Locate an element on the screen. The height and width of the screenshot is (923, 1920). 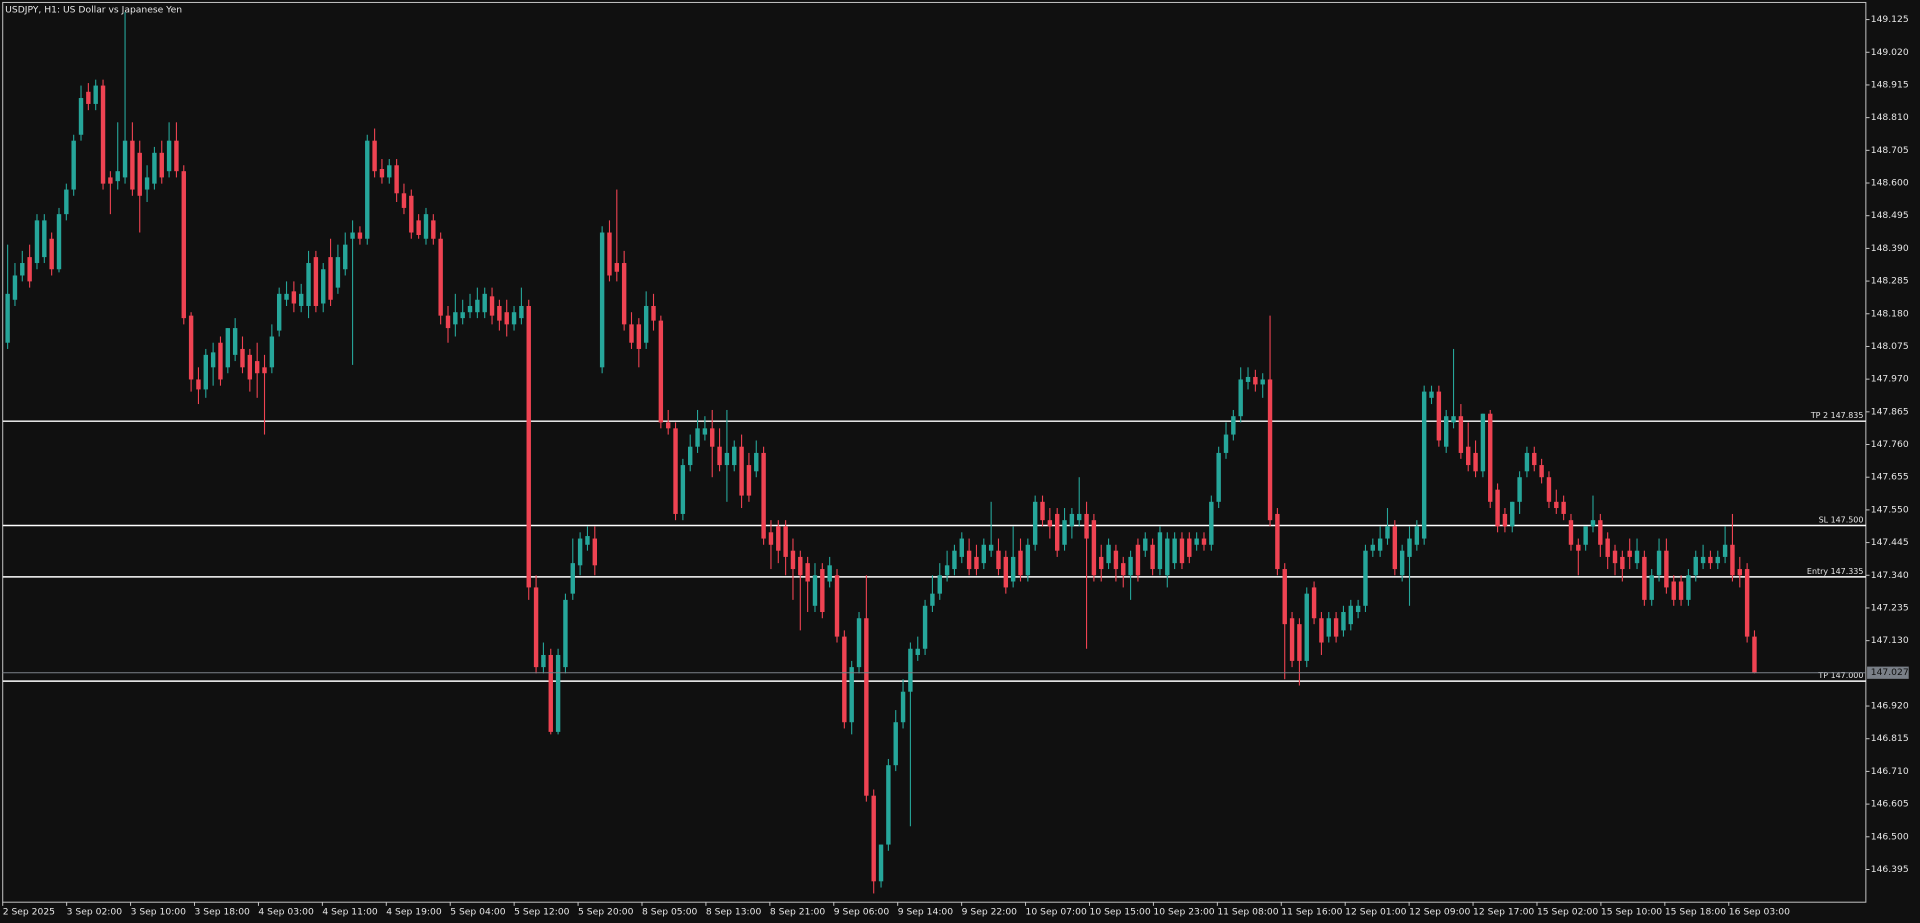
x-tick-label: 3 Sep 18:00 is located at coordinates (223, 911).